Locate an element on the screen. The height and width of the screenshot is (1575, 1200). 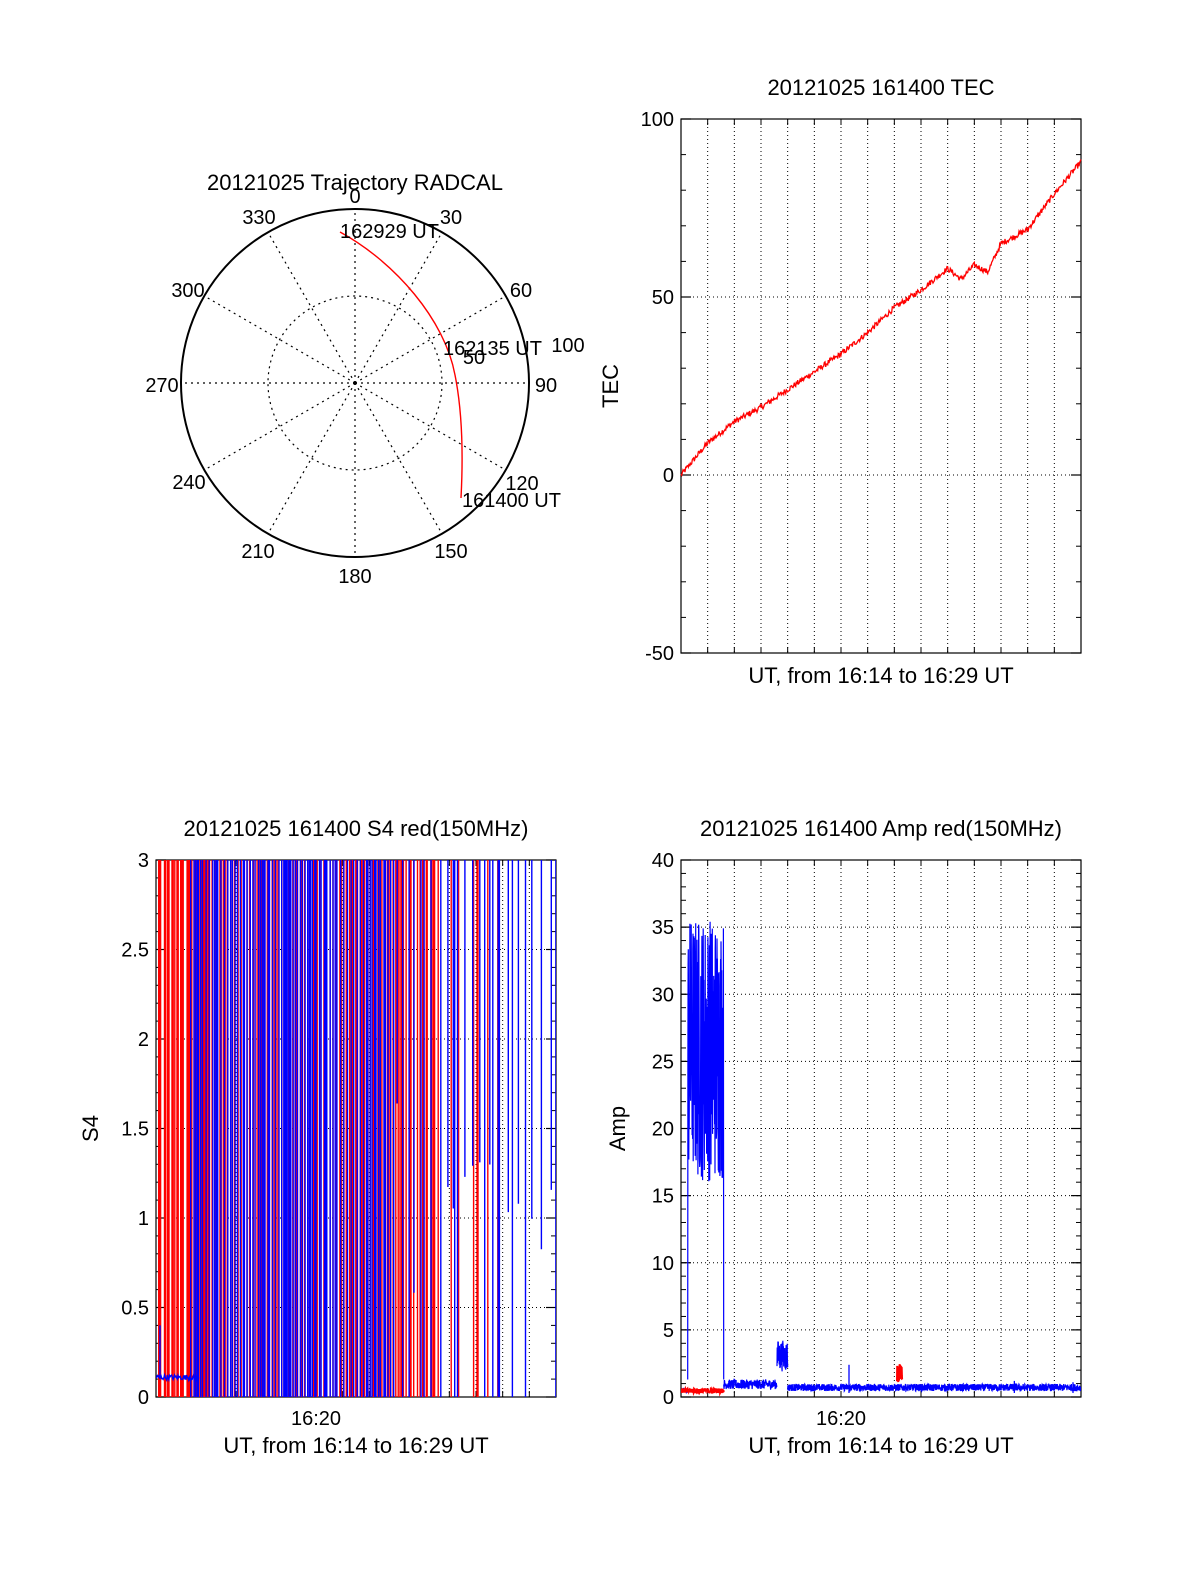
amp-series-red is located at coordinates (792, 1380).